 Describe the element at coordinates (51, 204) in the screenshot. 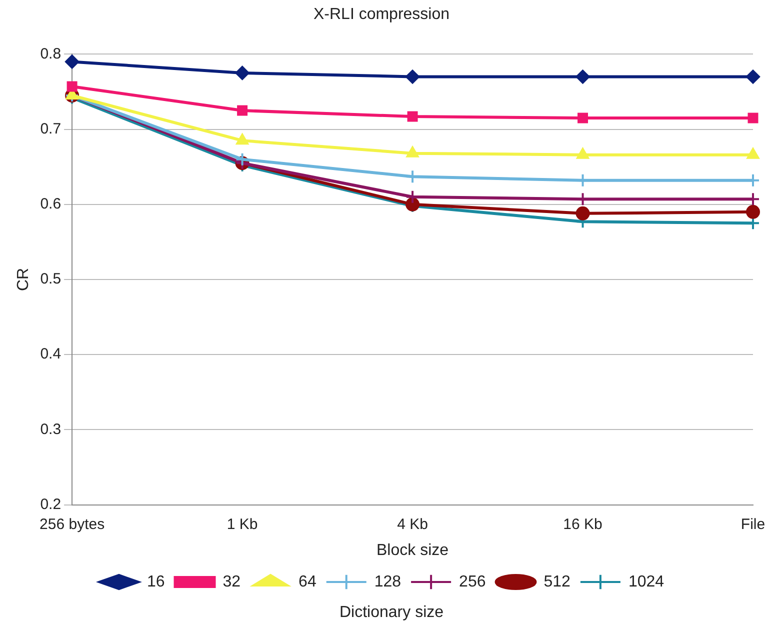

I see `y-tick-label: 0.6` at that location.